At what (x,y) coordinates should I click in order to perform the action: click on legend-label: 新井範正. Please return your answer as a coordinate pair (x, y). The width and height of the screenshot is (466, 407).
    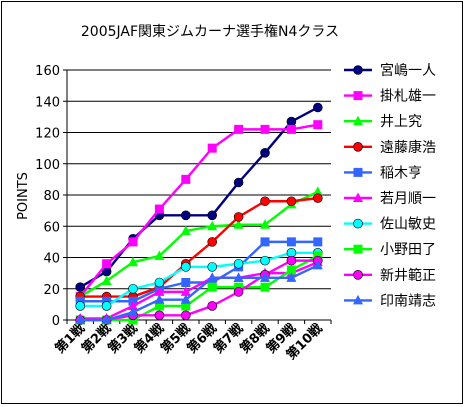
    Looking at the image, I should click on (408, 275).